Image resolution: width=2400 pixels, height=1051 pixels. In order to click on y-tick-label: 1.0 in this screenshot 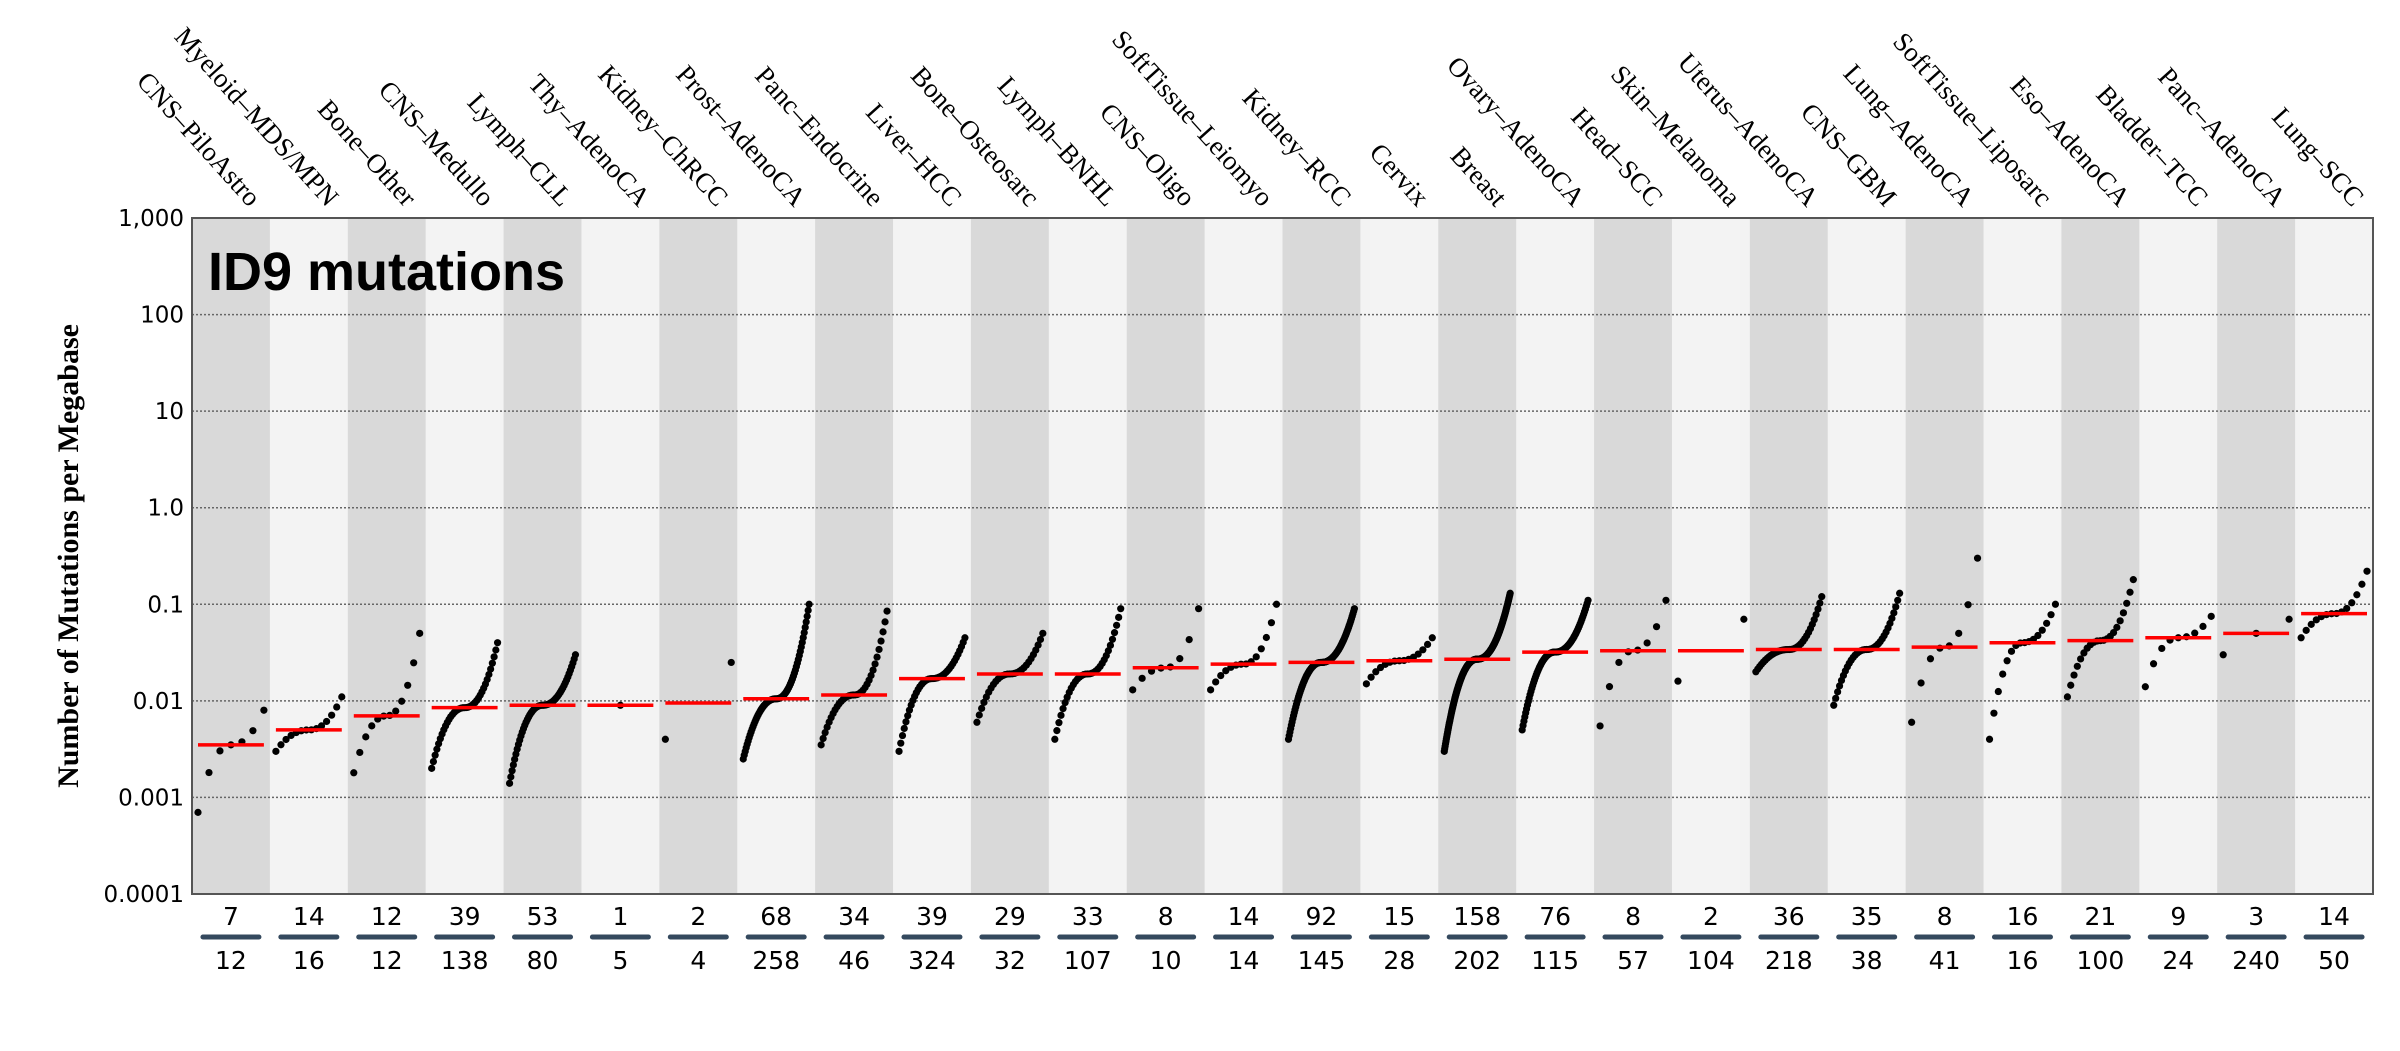, I will do `click(165, 509)`.